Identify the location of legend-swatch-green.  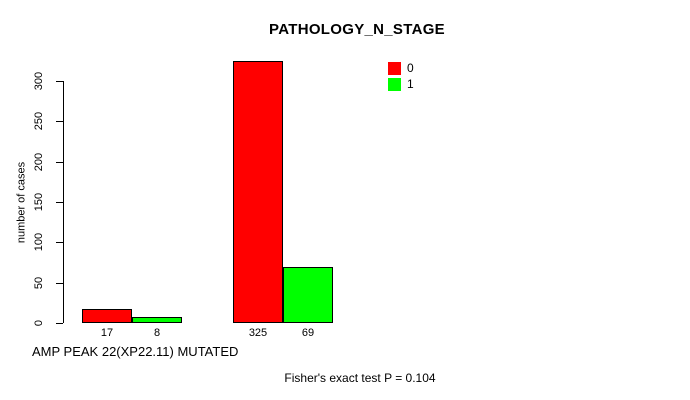
(394, 84).